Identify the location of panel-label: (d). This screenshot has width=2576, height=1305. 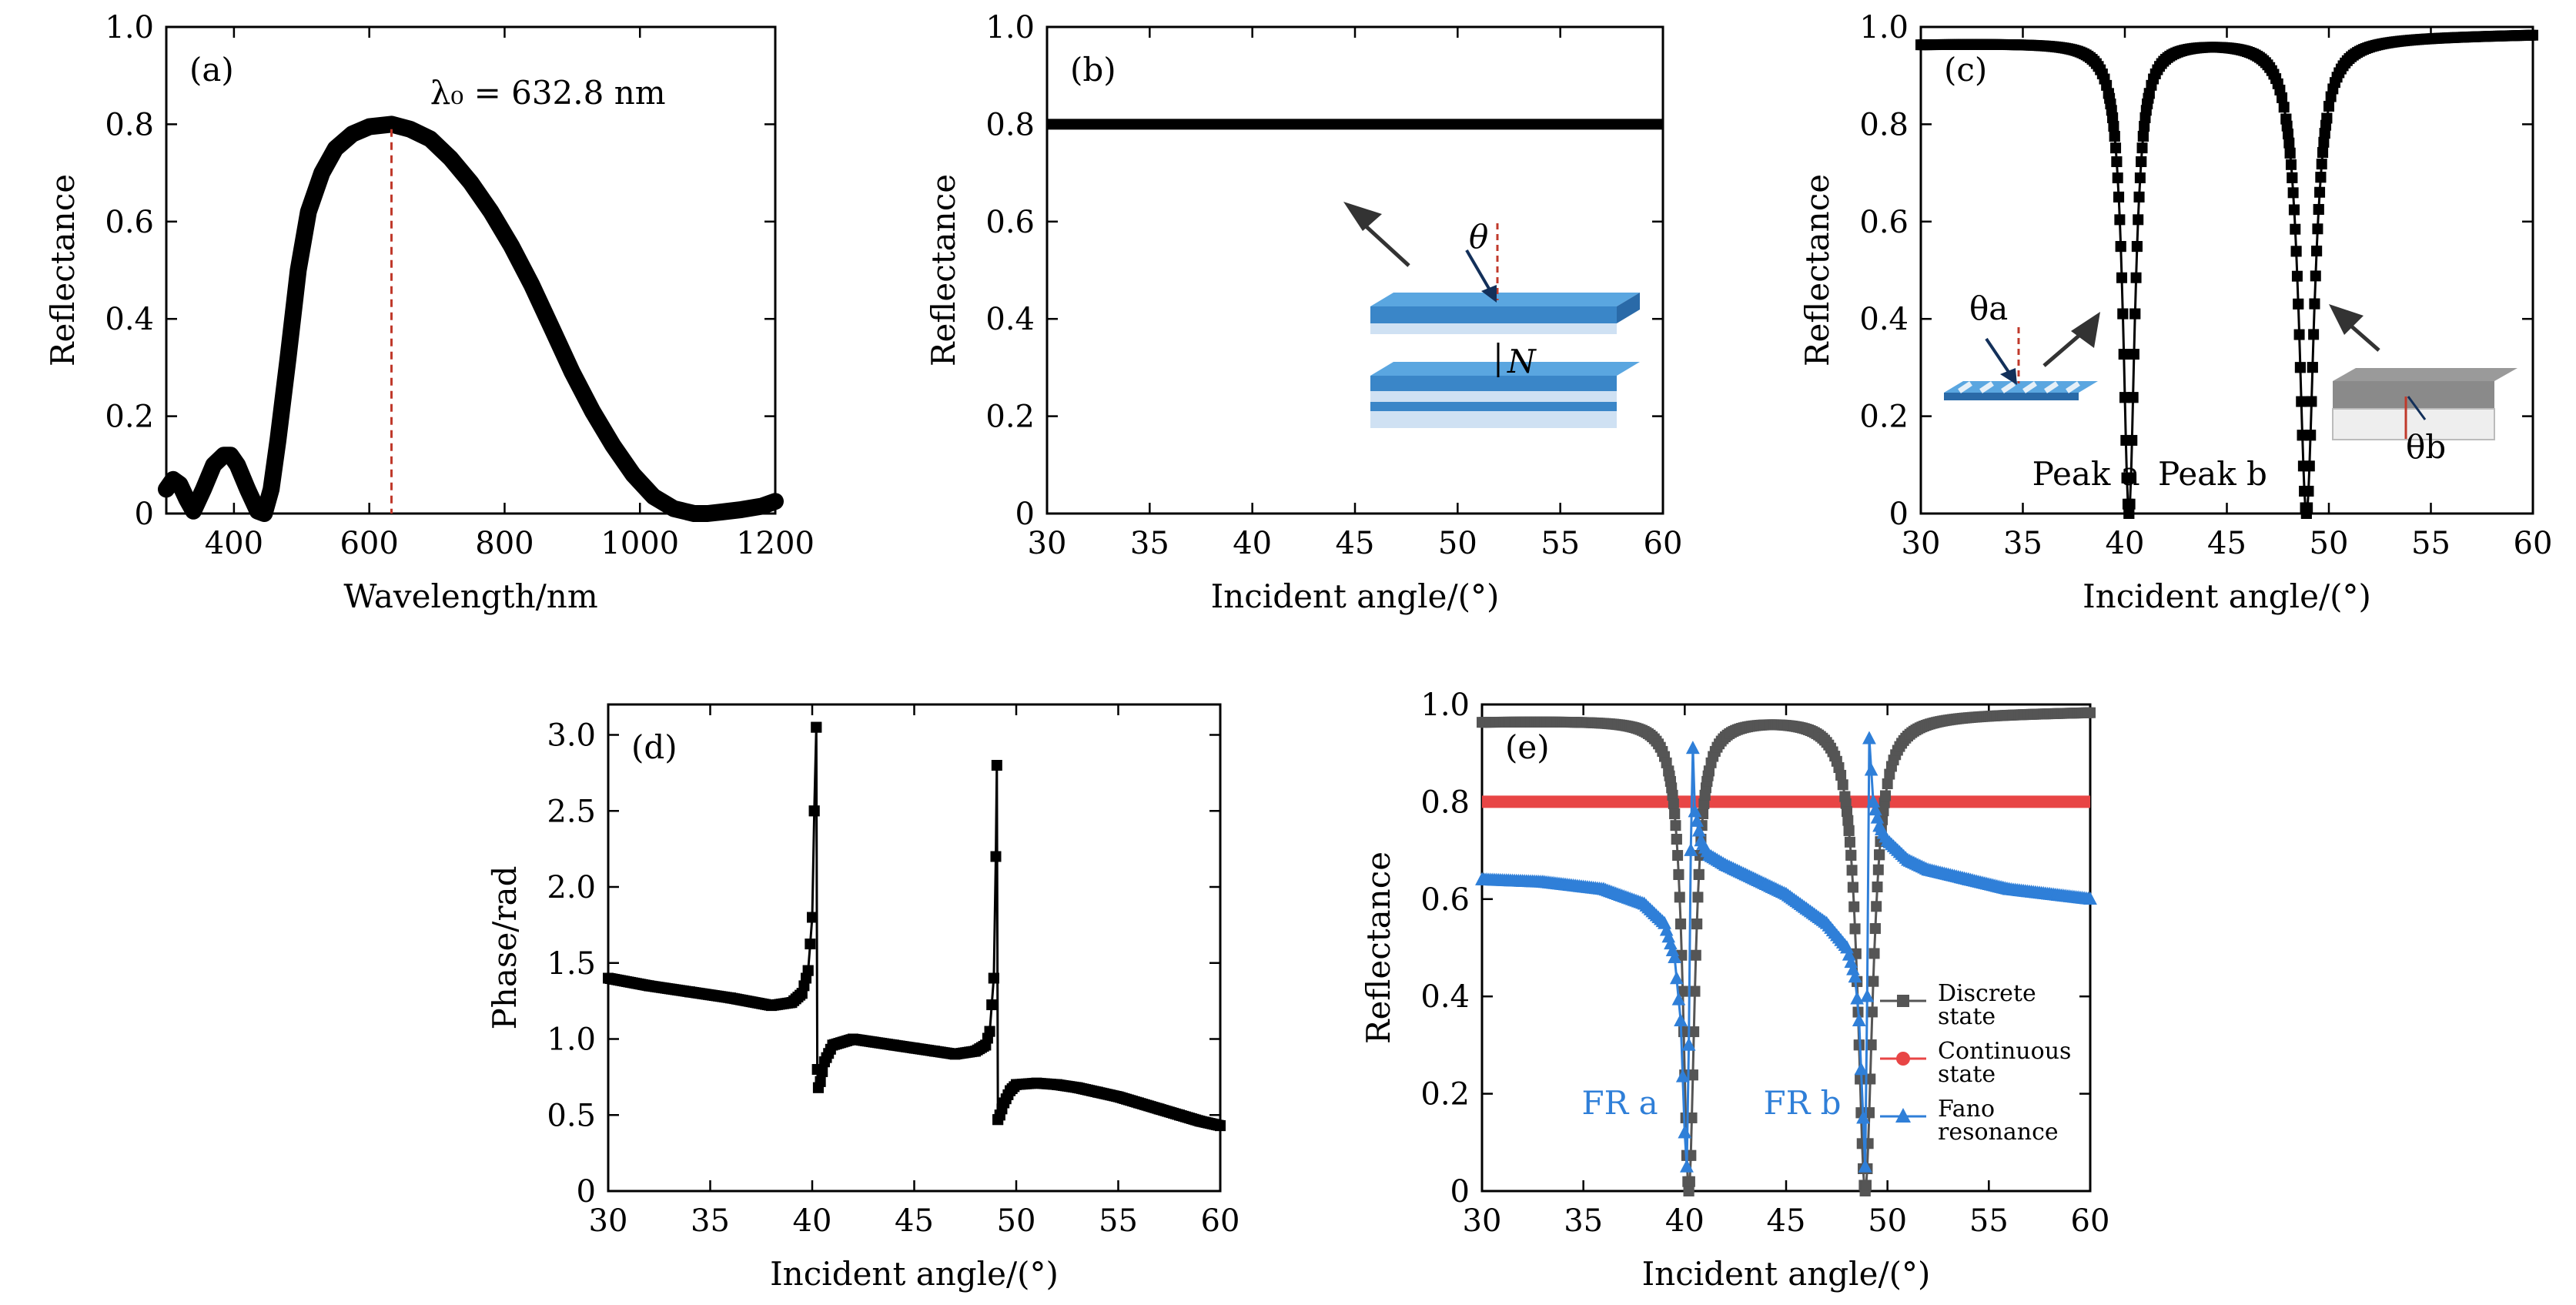
(654, 747).